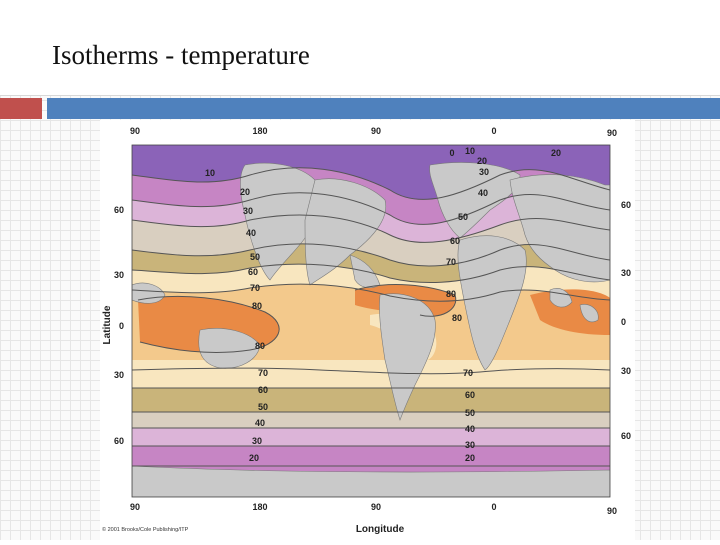  What do you see at coordinates (149, 293) in the screenshot?
I see `land-asia-west-edge` at bounding box center [149, 293].